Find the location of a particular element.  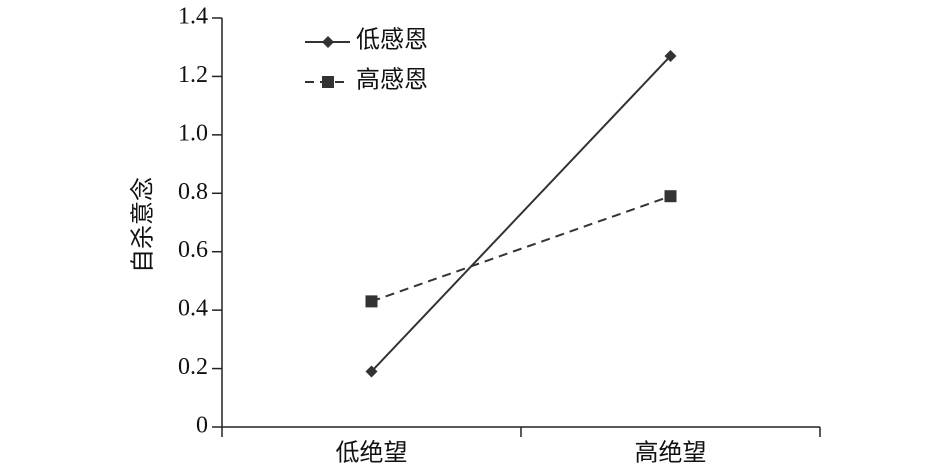

y-tick-label: 1.2 is located at coordinates (193, 75).